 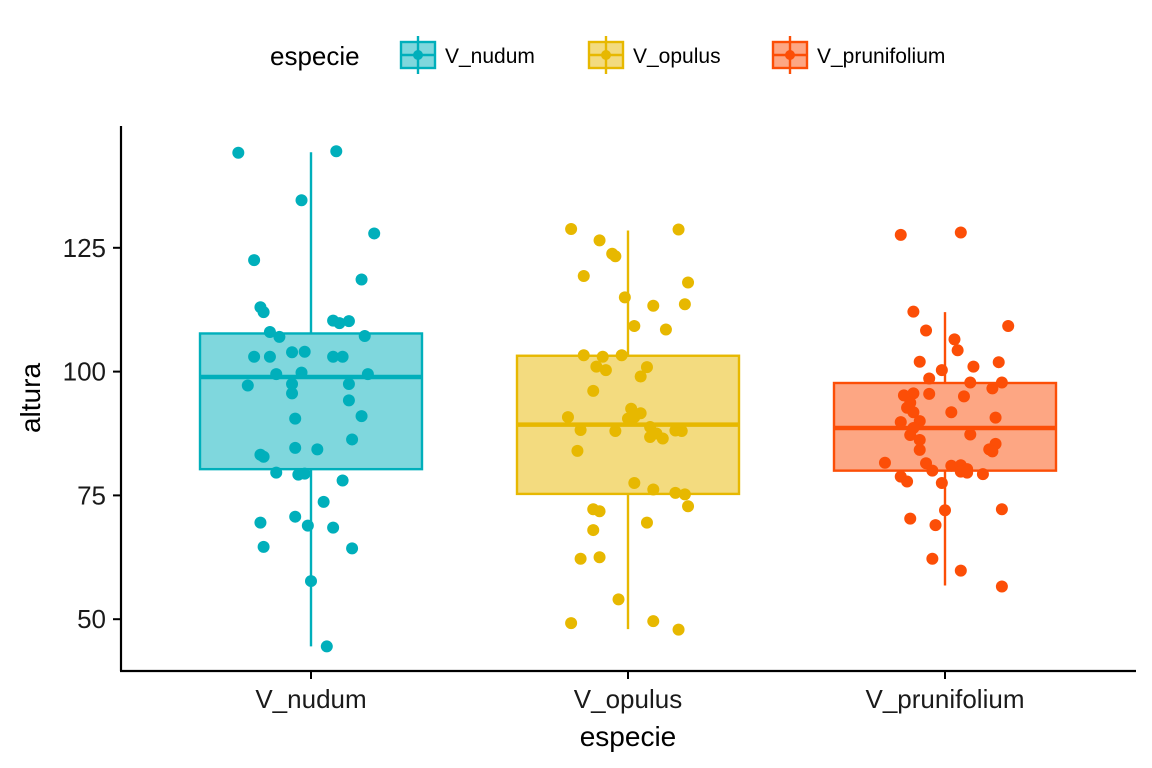 What do you see at coordinates (84, 372) in the screenshot?
I see `y-tick-label: 100` at bounding box center [84, 372].